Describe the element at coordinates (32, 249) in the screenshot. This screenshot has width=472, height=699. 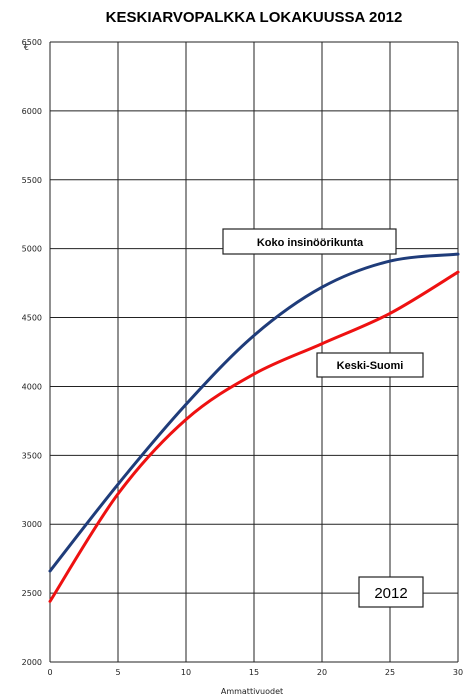
I see `y-tick-label: 5000` at that location.